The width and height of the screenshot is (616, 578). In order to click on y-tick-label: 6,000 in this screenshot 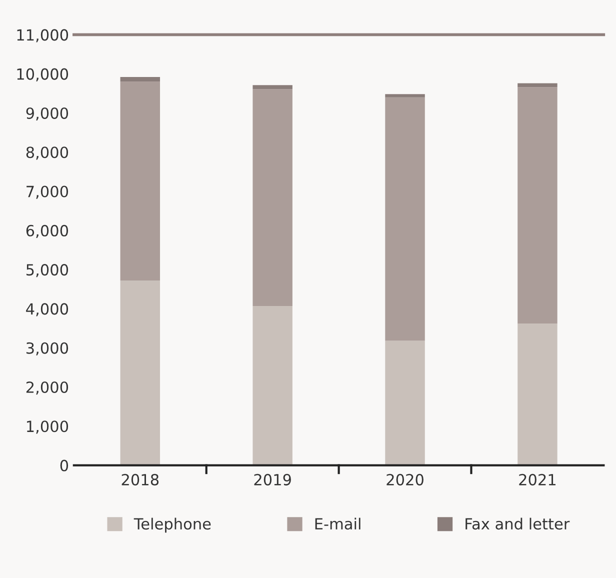, I will do `click(47, 231)`.